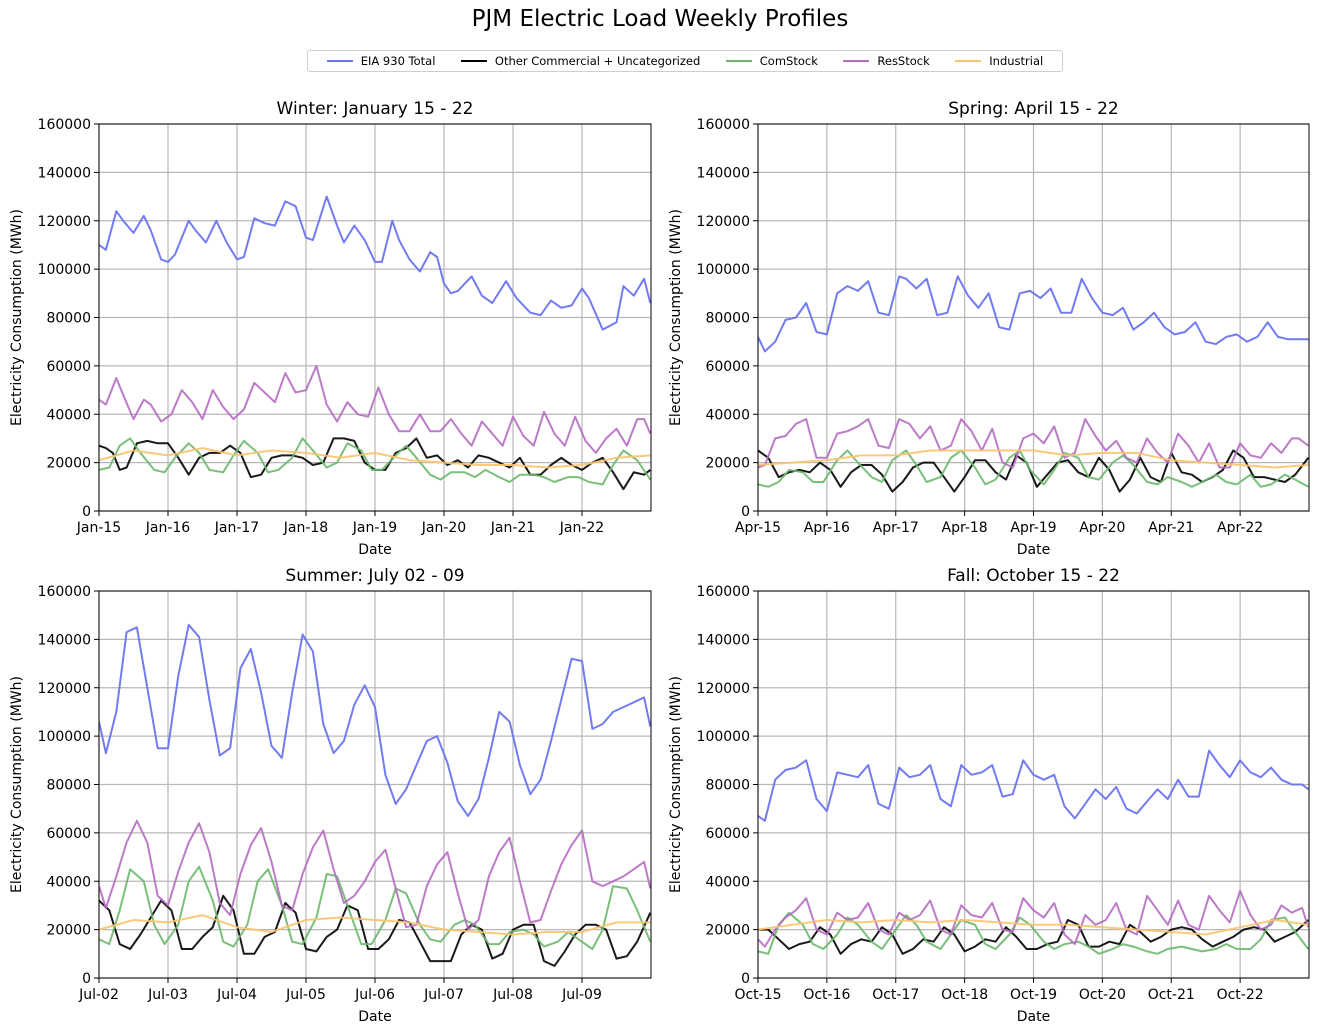 The image size is (1320, 1036). What do you see at coordinates (375, 720) in the screenshot?
I see `summer-series-eia-930-total` at bounding box center [375, 720].